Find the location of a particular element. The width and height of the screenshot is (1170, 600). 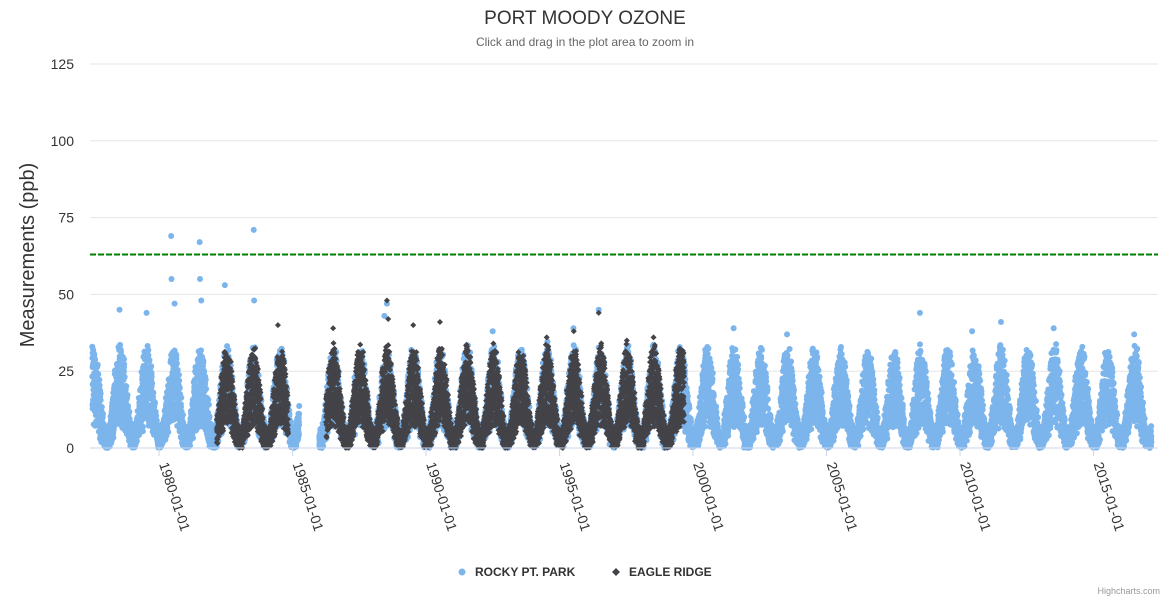

y-tick-label: 0 is located at coordinates (70, 448).